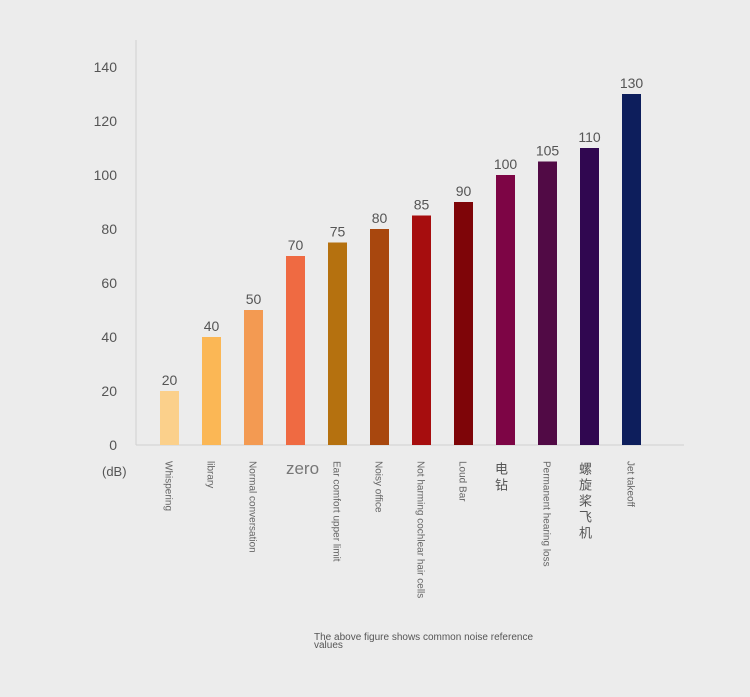  I want to click on value-label: 40, so click(212, 326).